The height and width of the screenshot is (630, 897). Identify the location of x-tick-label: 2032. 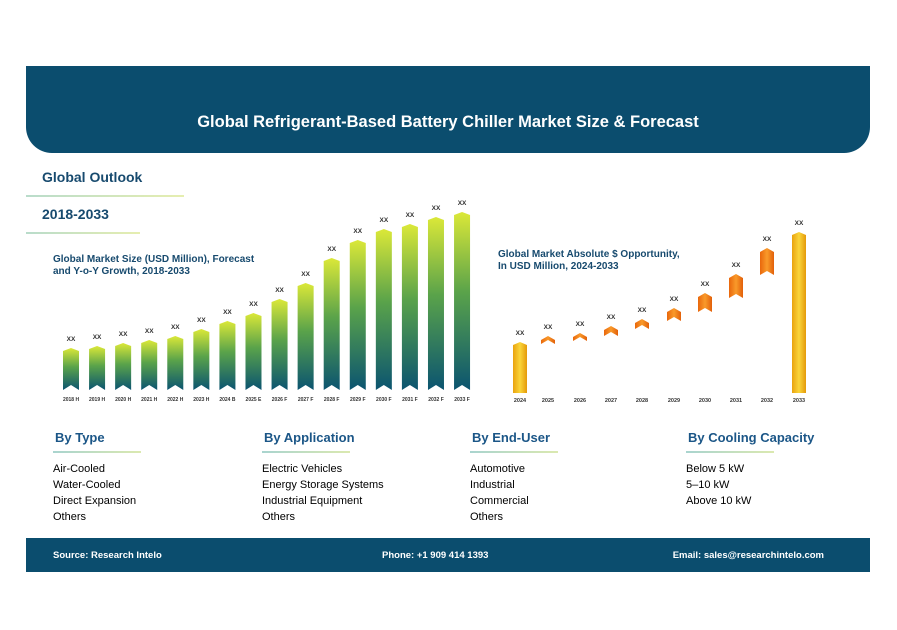
(767, 401).